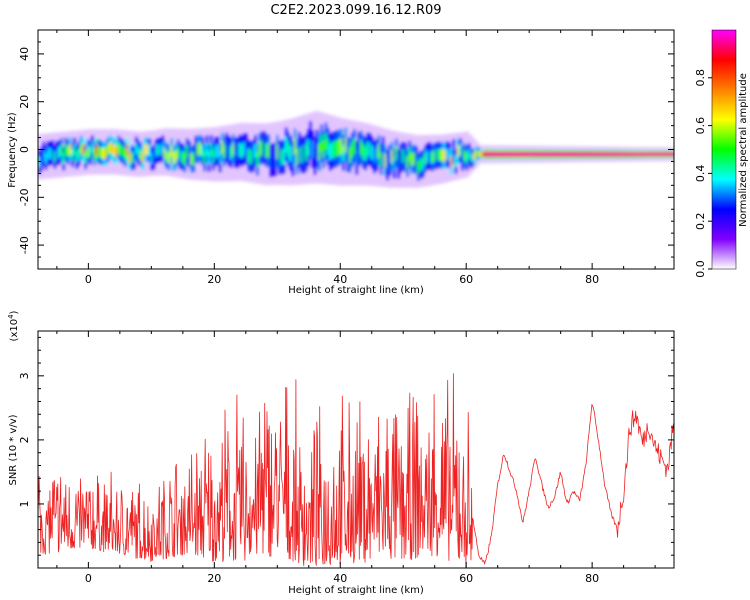 This screenshot has height=600, width=750. I want to click on y-tick-label: 1, so click(24, 503).